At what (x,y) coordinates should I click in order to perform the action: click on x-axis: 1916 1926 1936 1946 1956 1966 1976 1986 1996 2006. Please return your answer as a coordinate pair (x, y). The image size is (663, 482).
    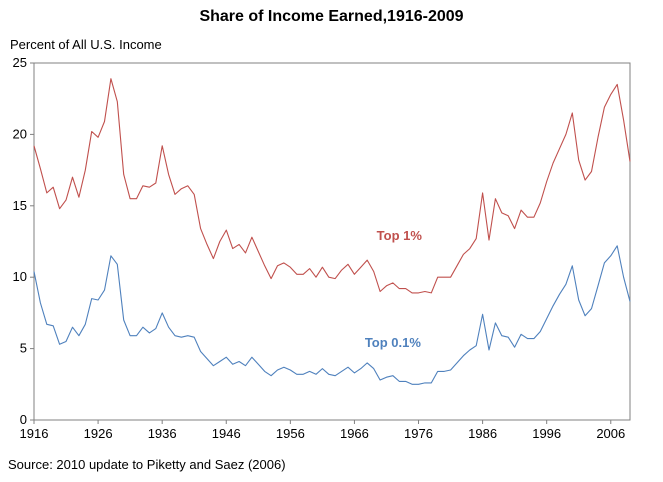
    Looking at the image, I should click on (322, 430).